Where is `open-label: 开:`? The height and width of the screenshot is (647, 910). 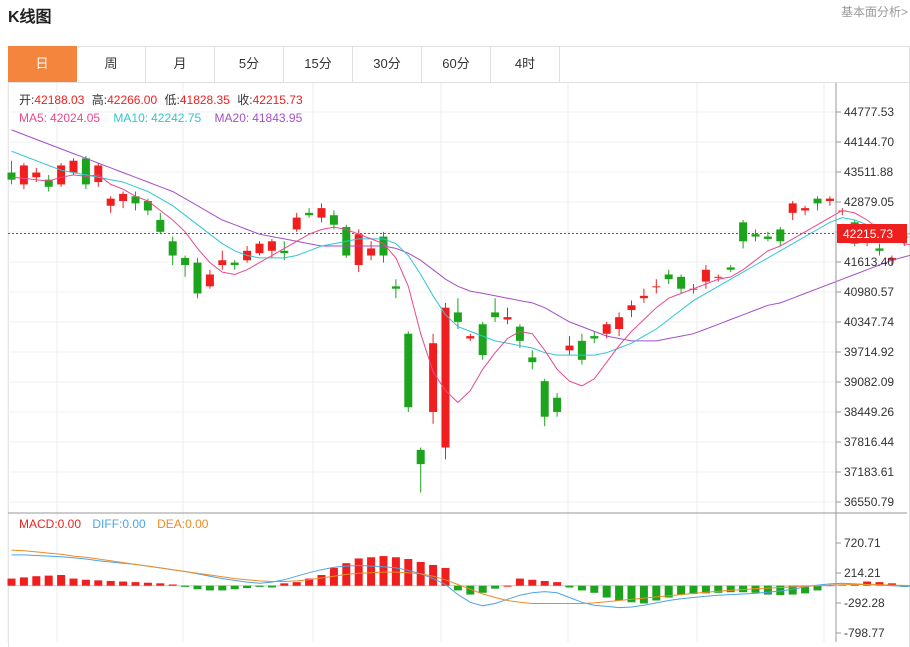
open-label: 开: is located at coordinates (26, 100).